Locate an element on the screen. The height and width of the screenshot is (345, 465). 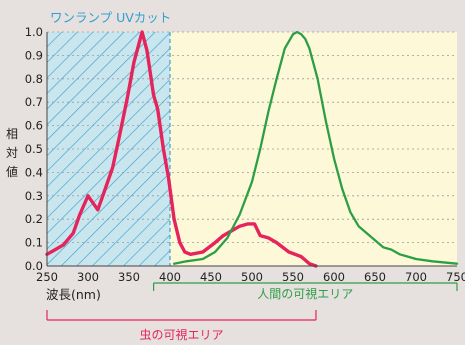
uv-cut-band-label: ワンランプ UVカット is located at coordinates (110, 17).